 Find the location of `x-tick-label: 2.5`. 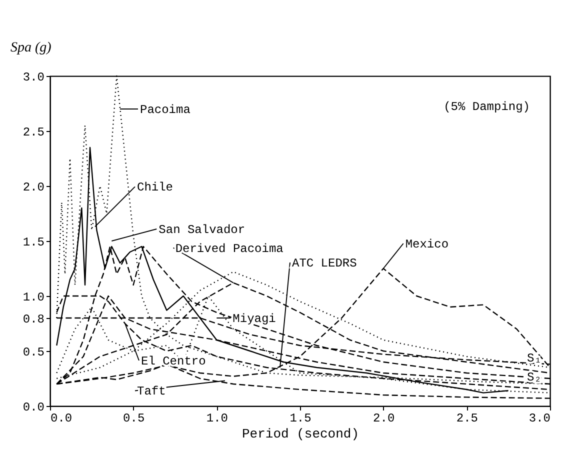

x-tick-label: 2.5 is located at coordinates (467, 419).